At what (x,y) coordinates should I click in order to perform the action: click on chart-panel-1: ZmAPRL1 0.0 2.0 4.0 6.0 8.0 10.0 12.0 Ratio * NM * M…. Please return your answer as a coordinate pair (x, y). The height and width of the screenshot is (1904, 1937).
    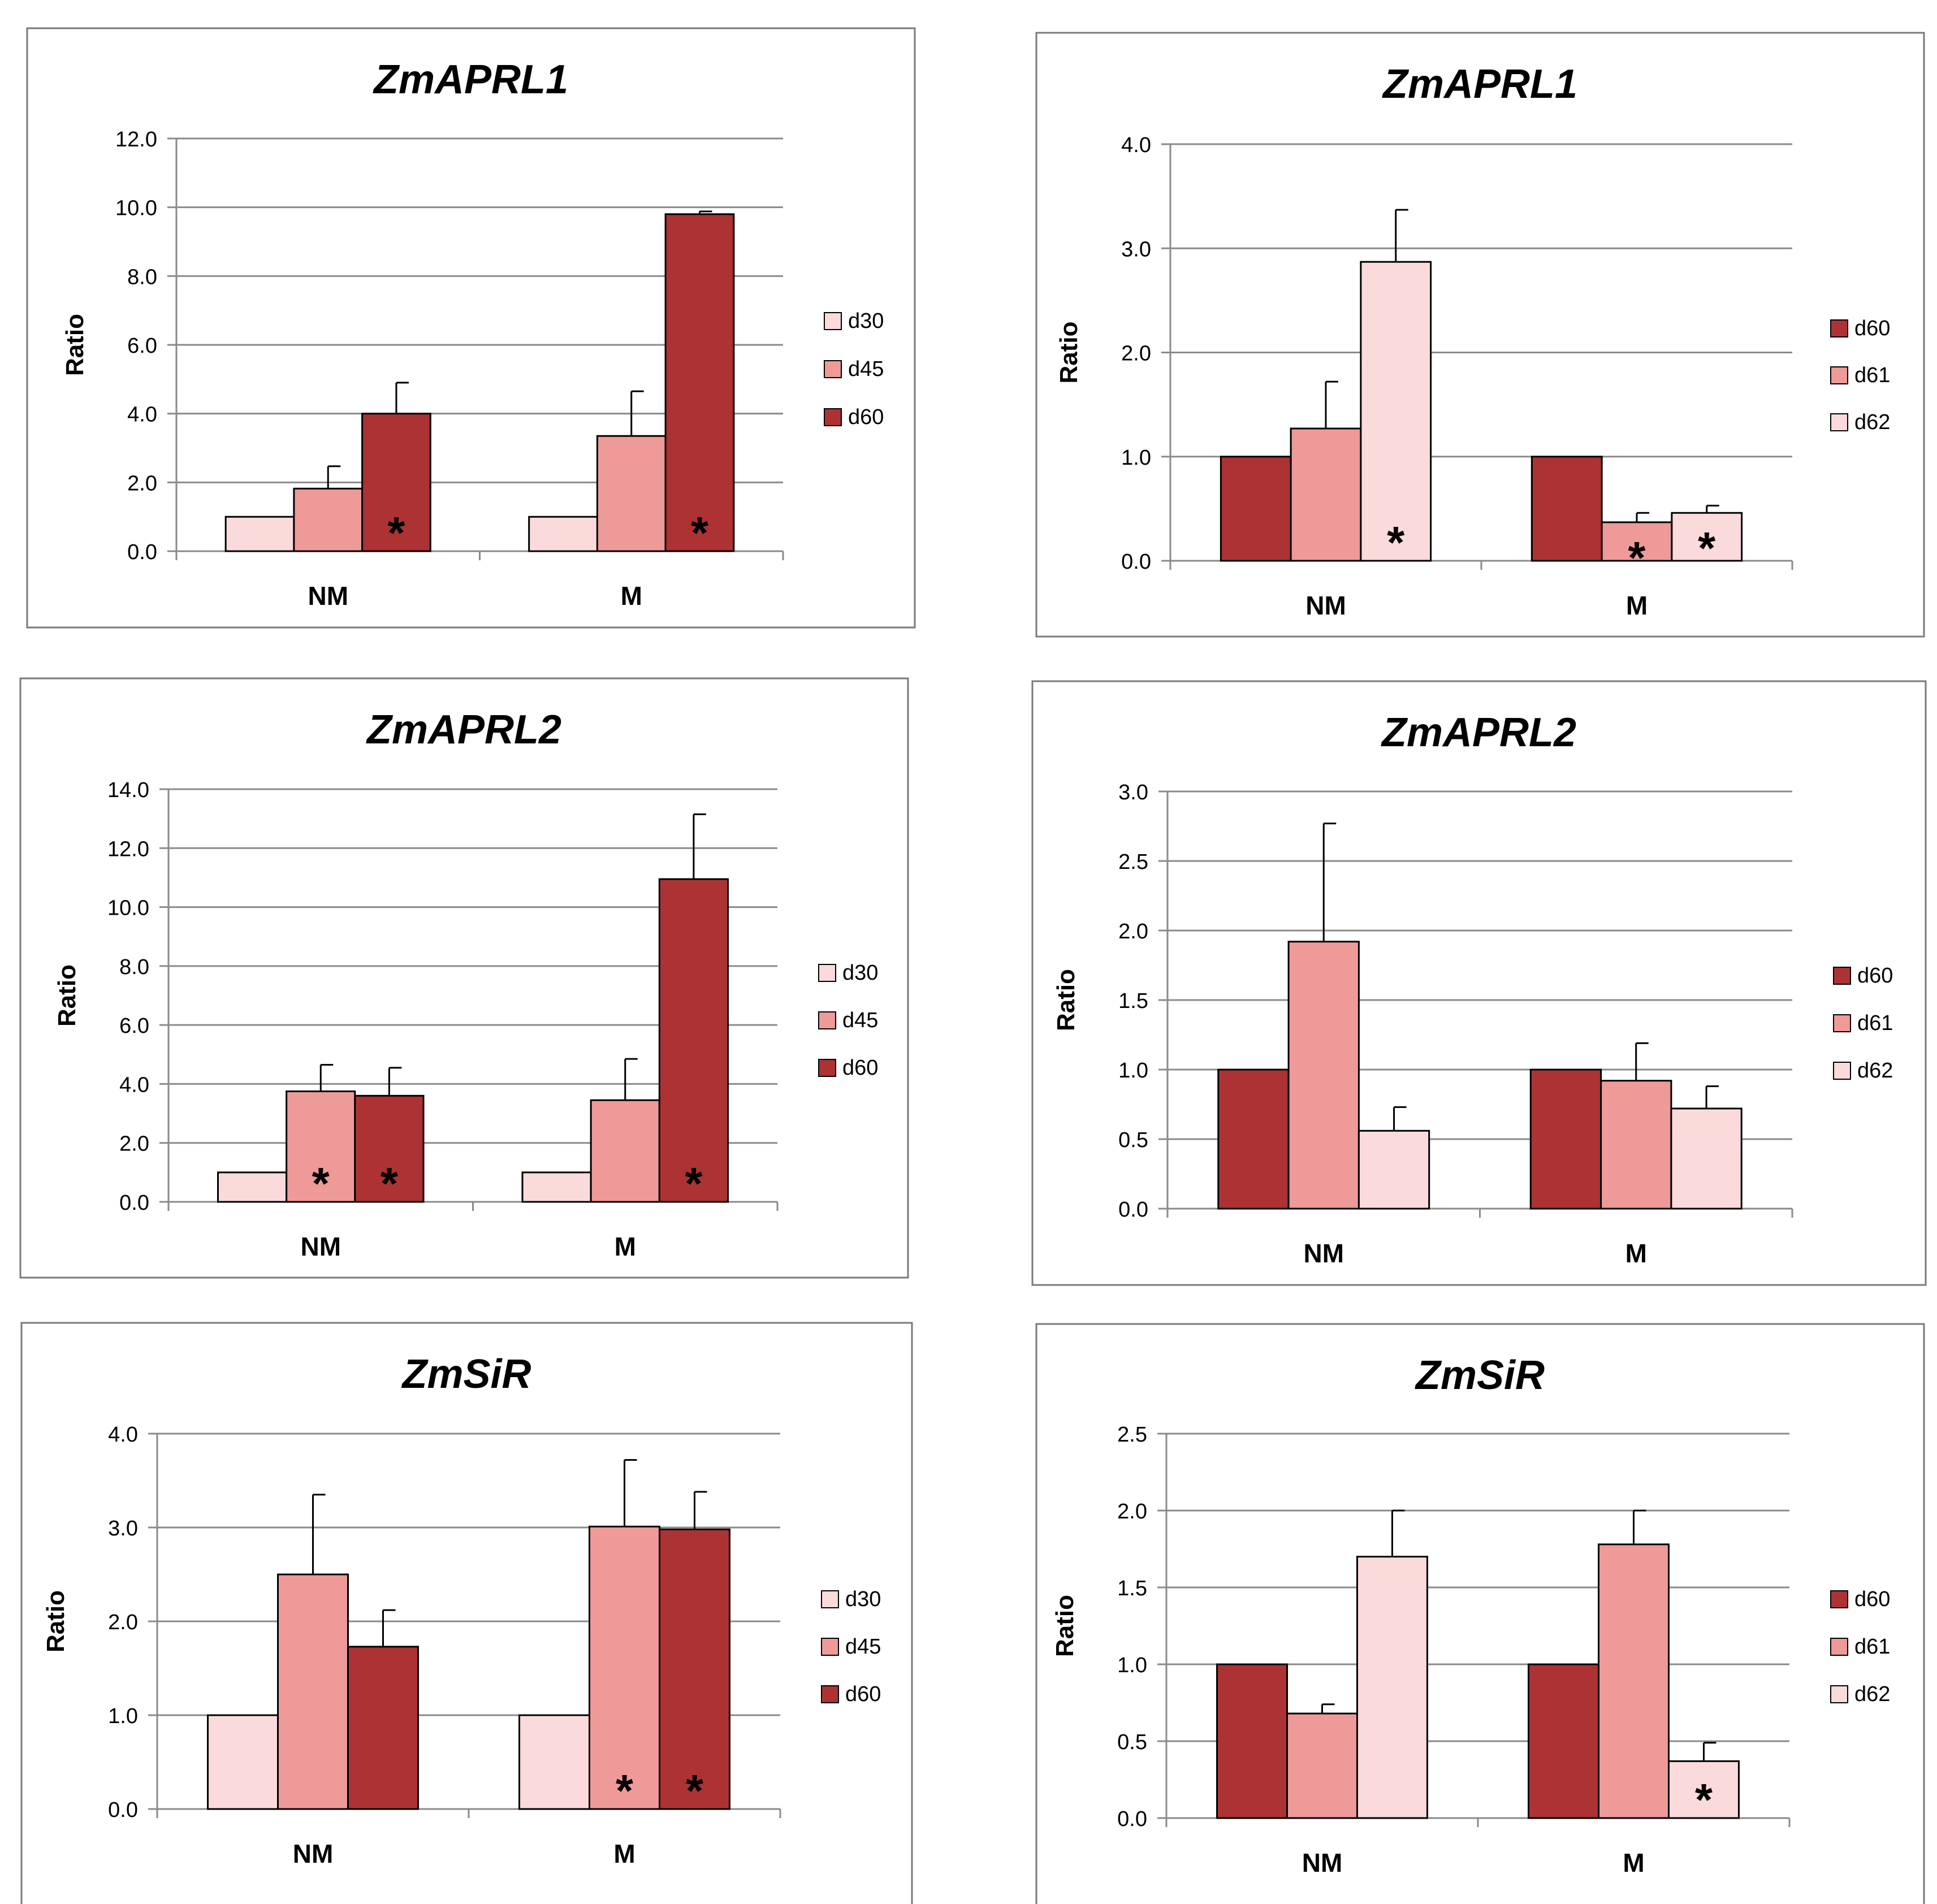
    Looking at the image, I should click on (471, 328).